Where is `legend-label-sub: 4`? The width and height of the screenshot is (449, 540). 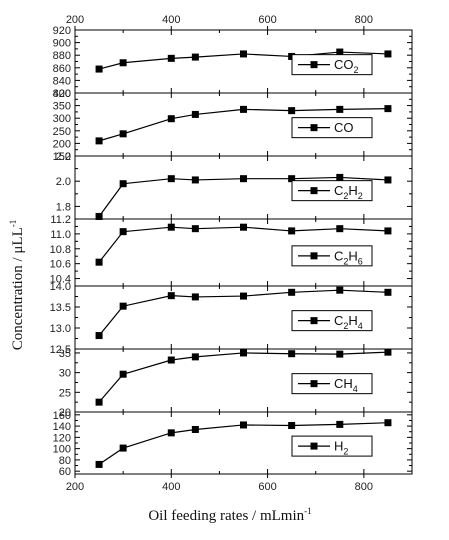 legend-label-sub: 4 is located at coordinates (355, 389).